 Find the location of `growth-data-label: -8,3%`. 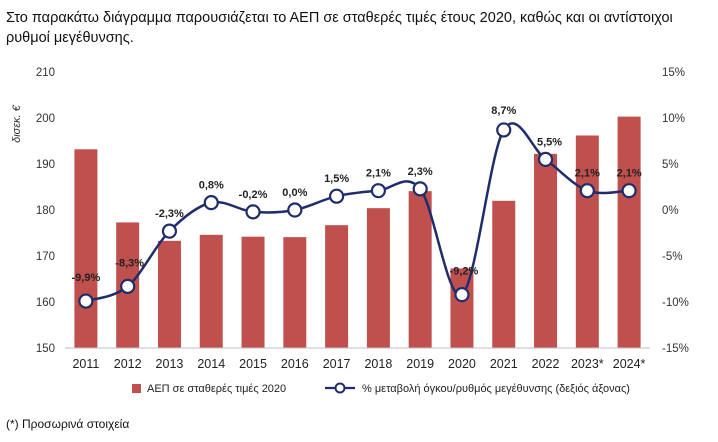

growth-data-label: -8,3% is located at coordinates (129, 263).